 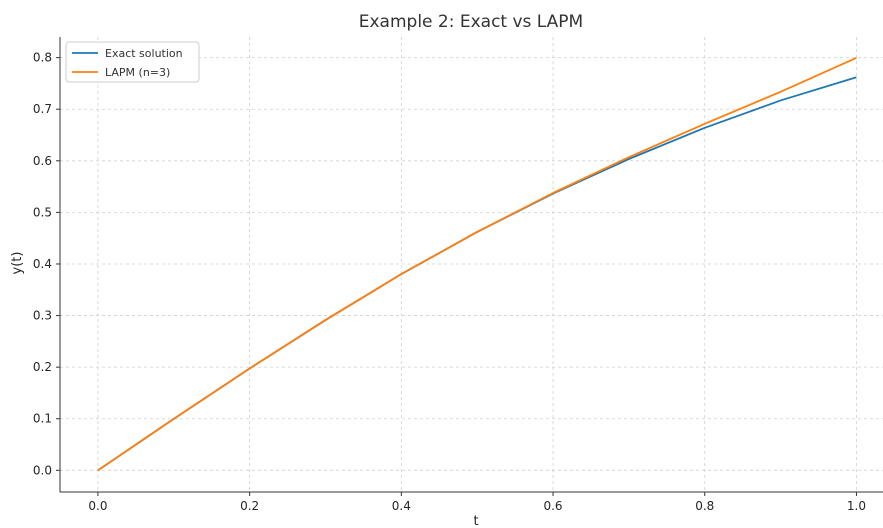 I want to click on x-axis-label: t, so click(x=475, y=521).